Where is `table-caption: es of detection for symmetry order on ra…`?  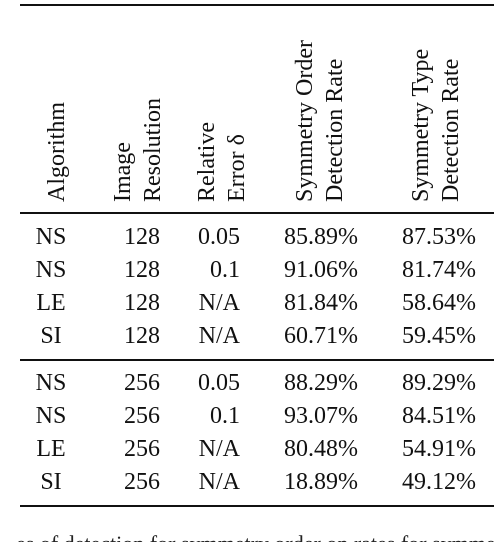
table-caption: es of detection for symmetry order on ra… is located at coordinates (247, 534).